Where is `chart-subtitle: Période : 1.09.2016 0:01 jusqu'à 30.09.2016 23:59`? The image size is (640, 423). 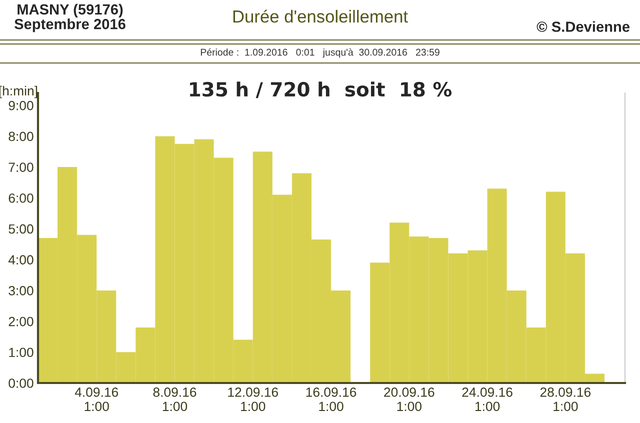 chart-subtitle: Période : 1.09.2016 0:01 jusqu'à 30.09.2016 23:59 is located at coordinates (320, 53).